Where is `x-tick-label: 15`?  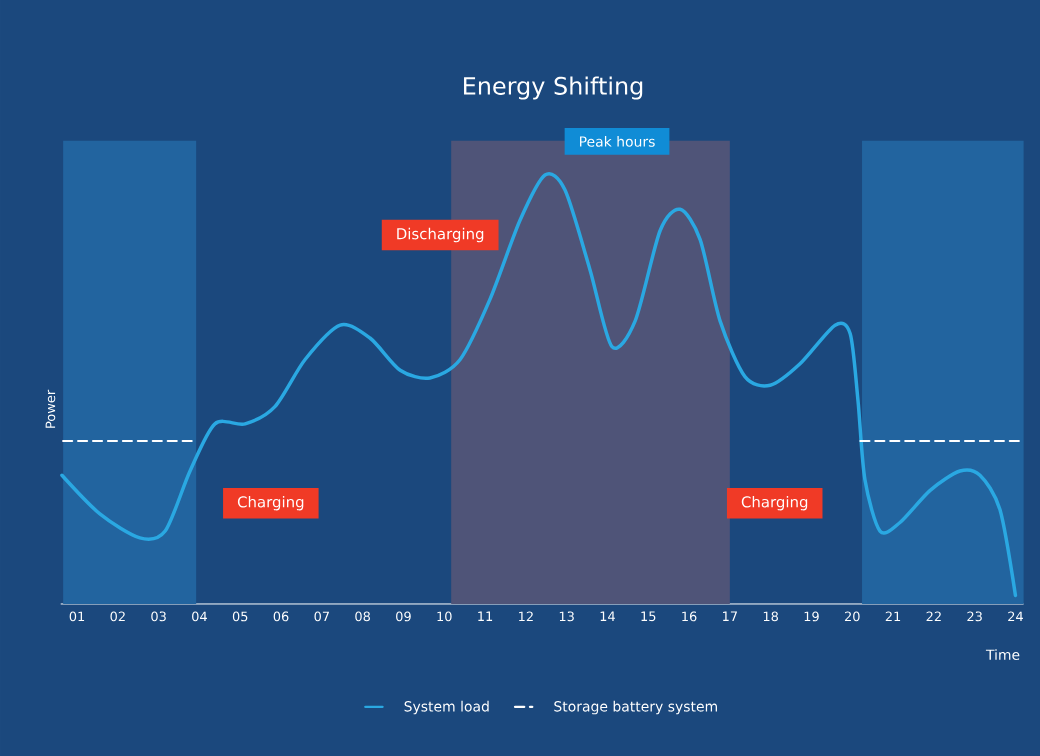
x-tick-label: 15 is located at coordinates (648, 616).